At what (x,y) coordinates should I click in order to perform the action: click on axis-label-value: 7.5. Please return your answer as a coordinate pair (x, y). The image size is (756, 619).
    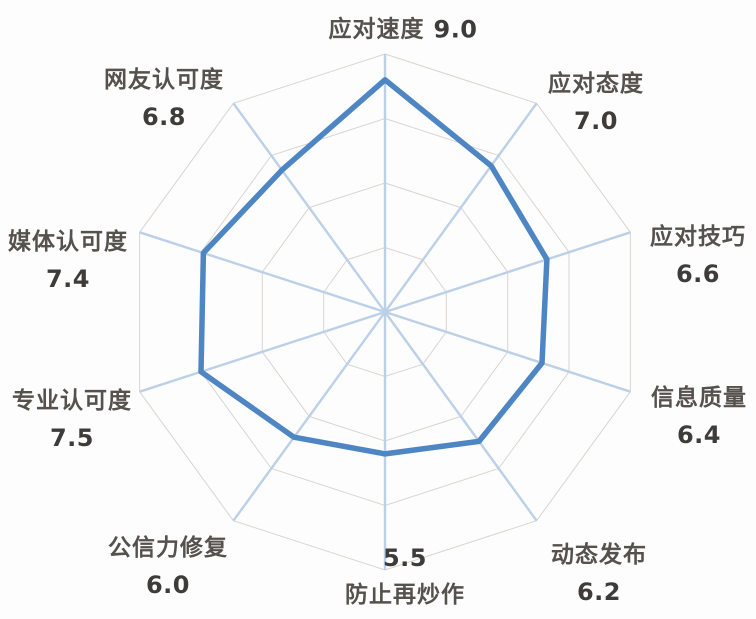
    Looking at the image, I should click on (71, 438).